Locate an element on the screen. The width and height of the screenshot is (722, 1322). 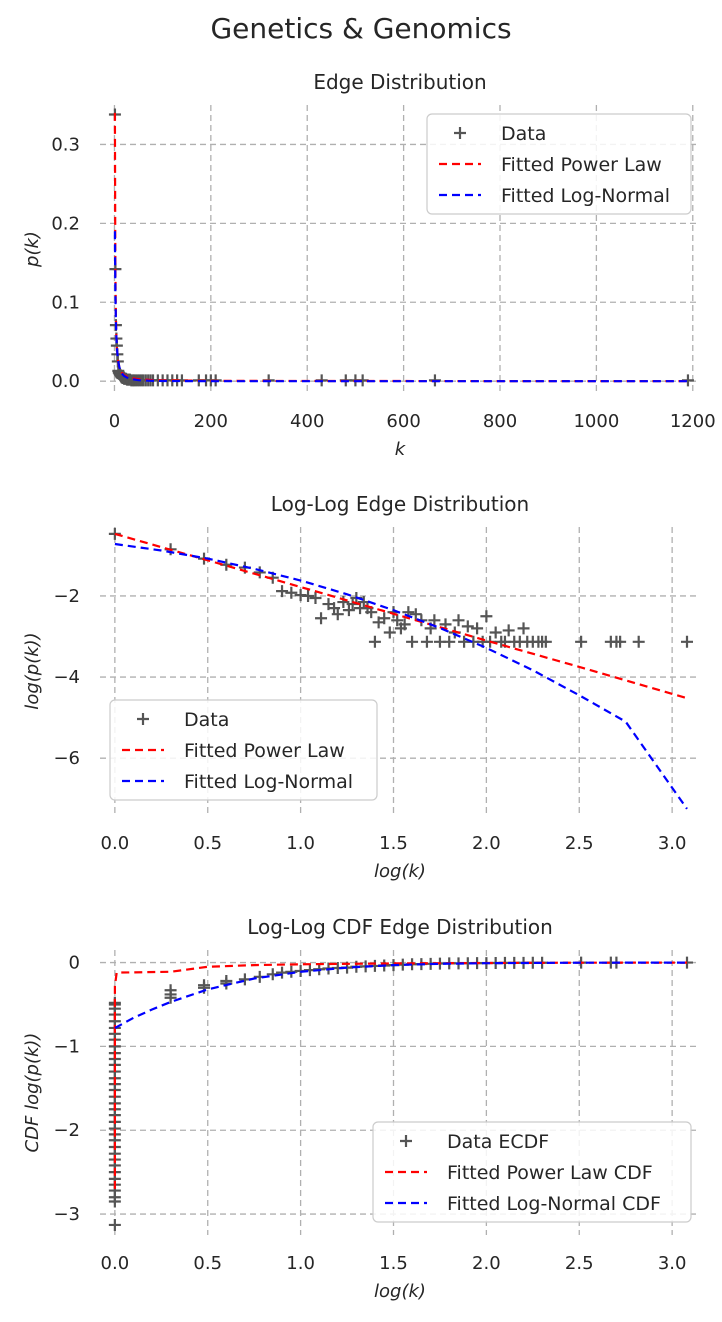
x-tick-label: 800 is located at coordinates (500, 421).